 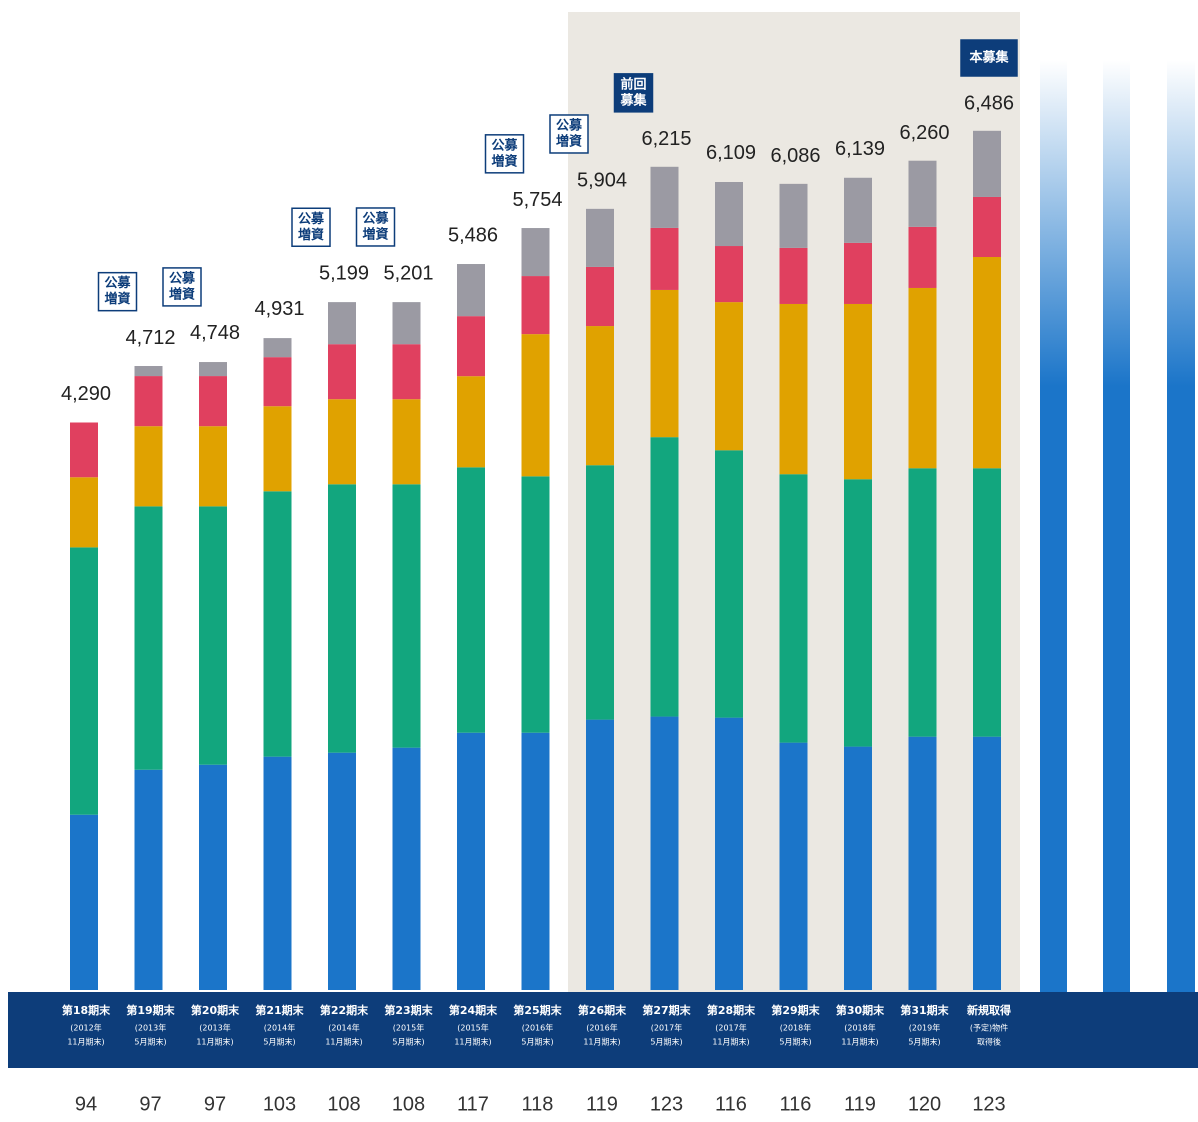 I want to click on total-label: 6,215, so click(x=666, y=139).